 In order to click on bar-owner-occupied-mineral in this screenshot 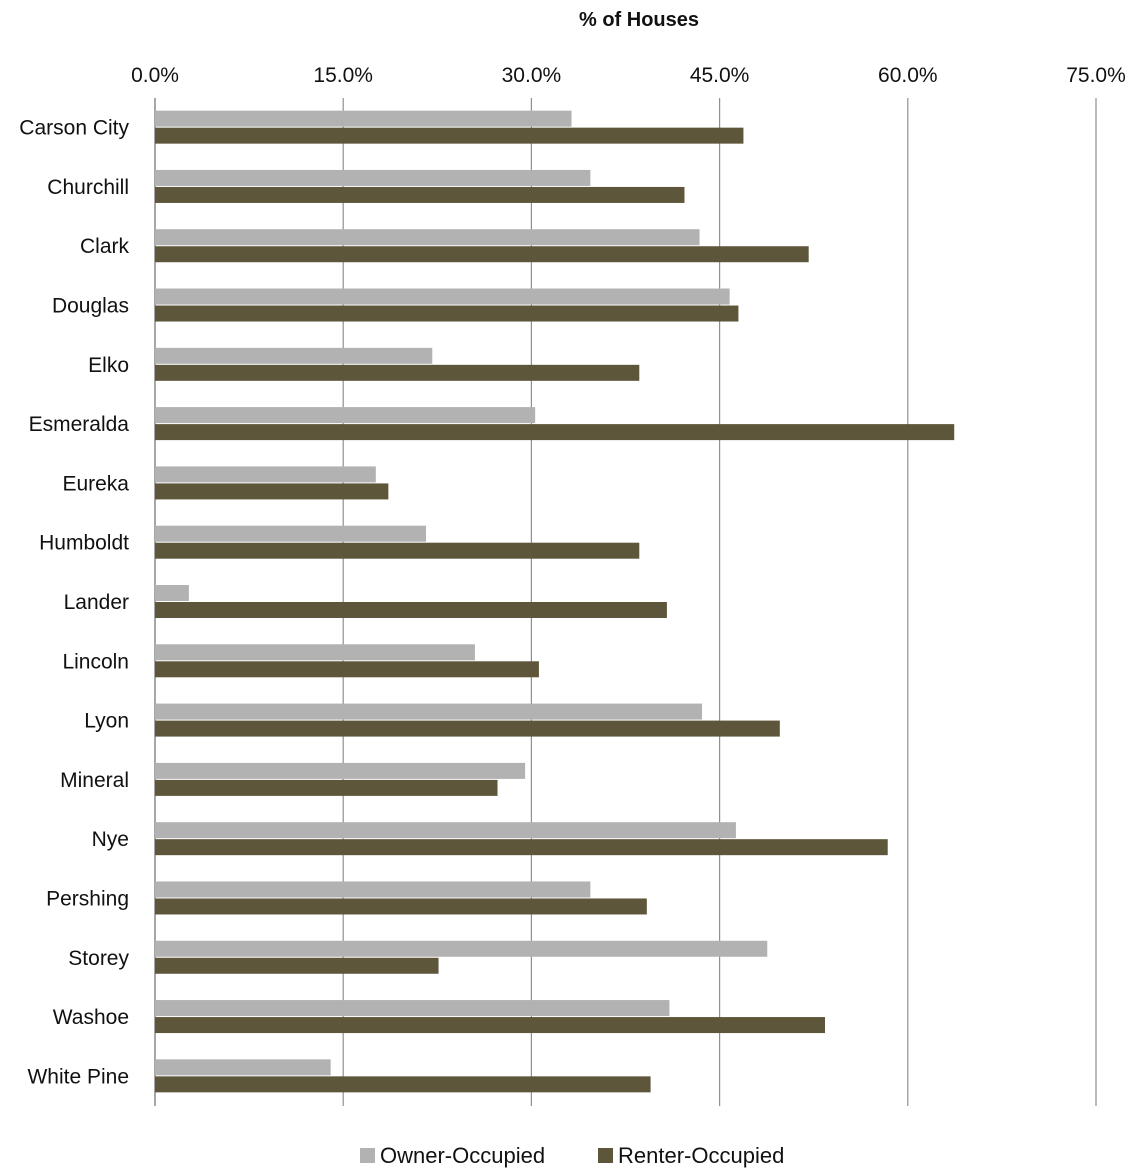, I will do `click(340, 770)`.